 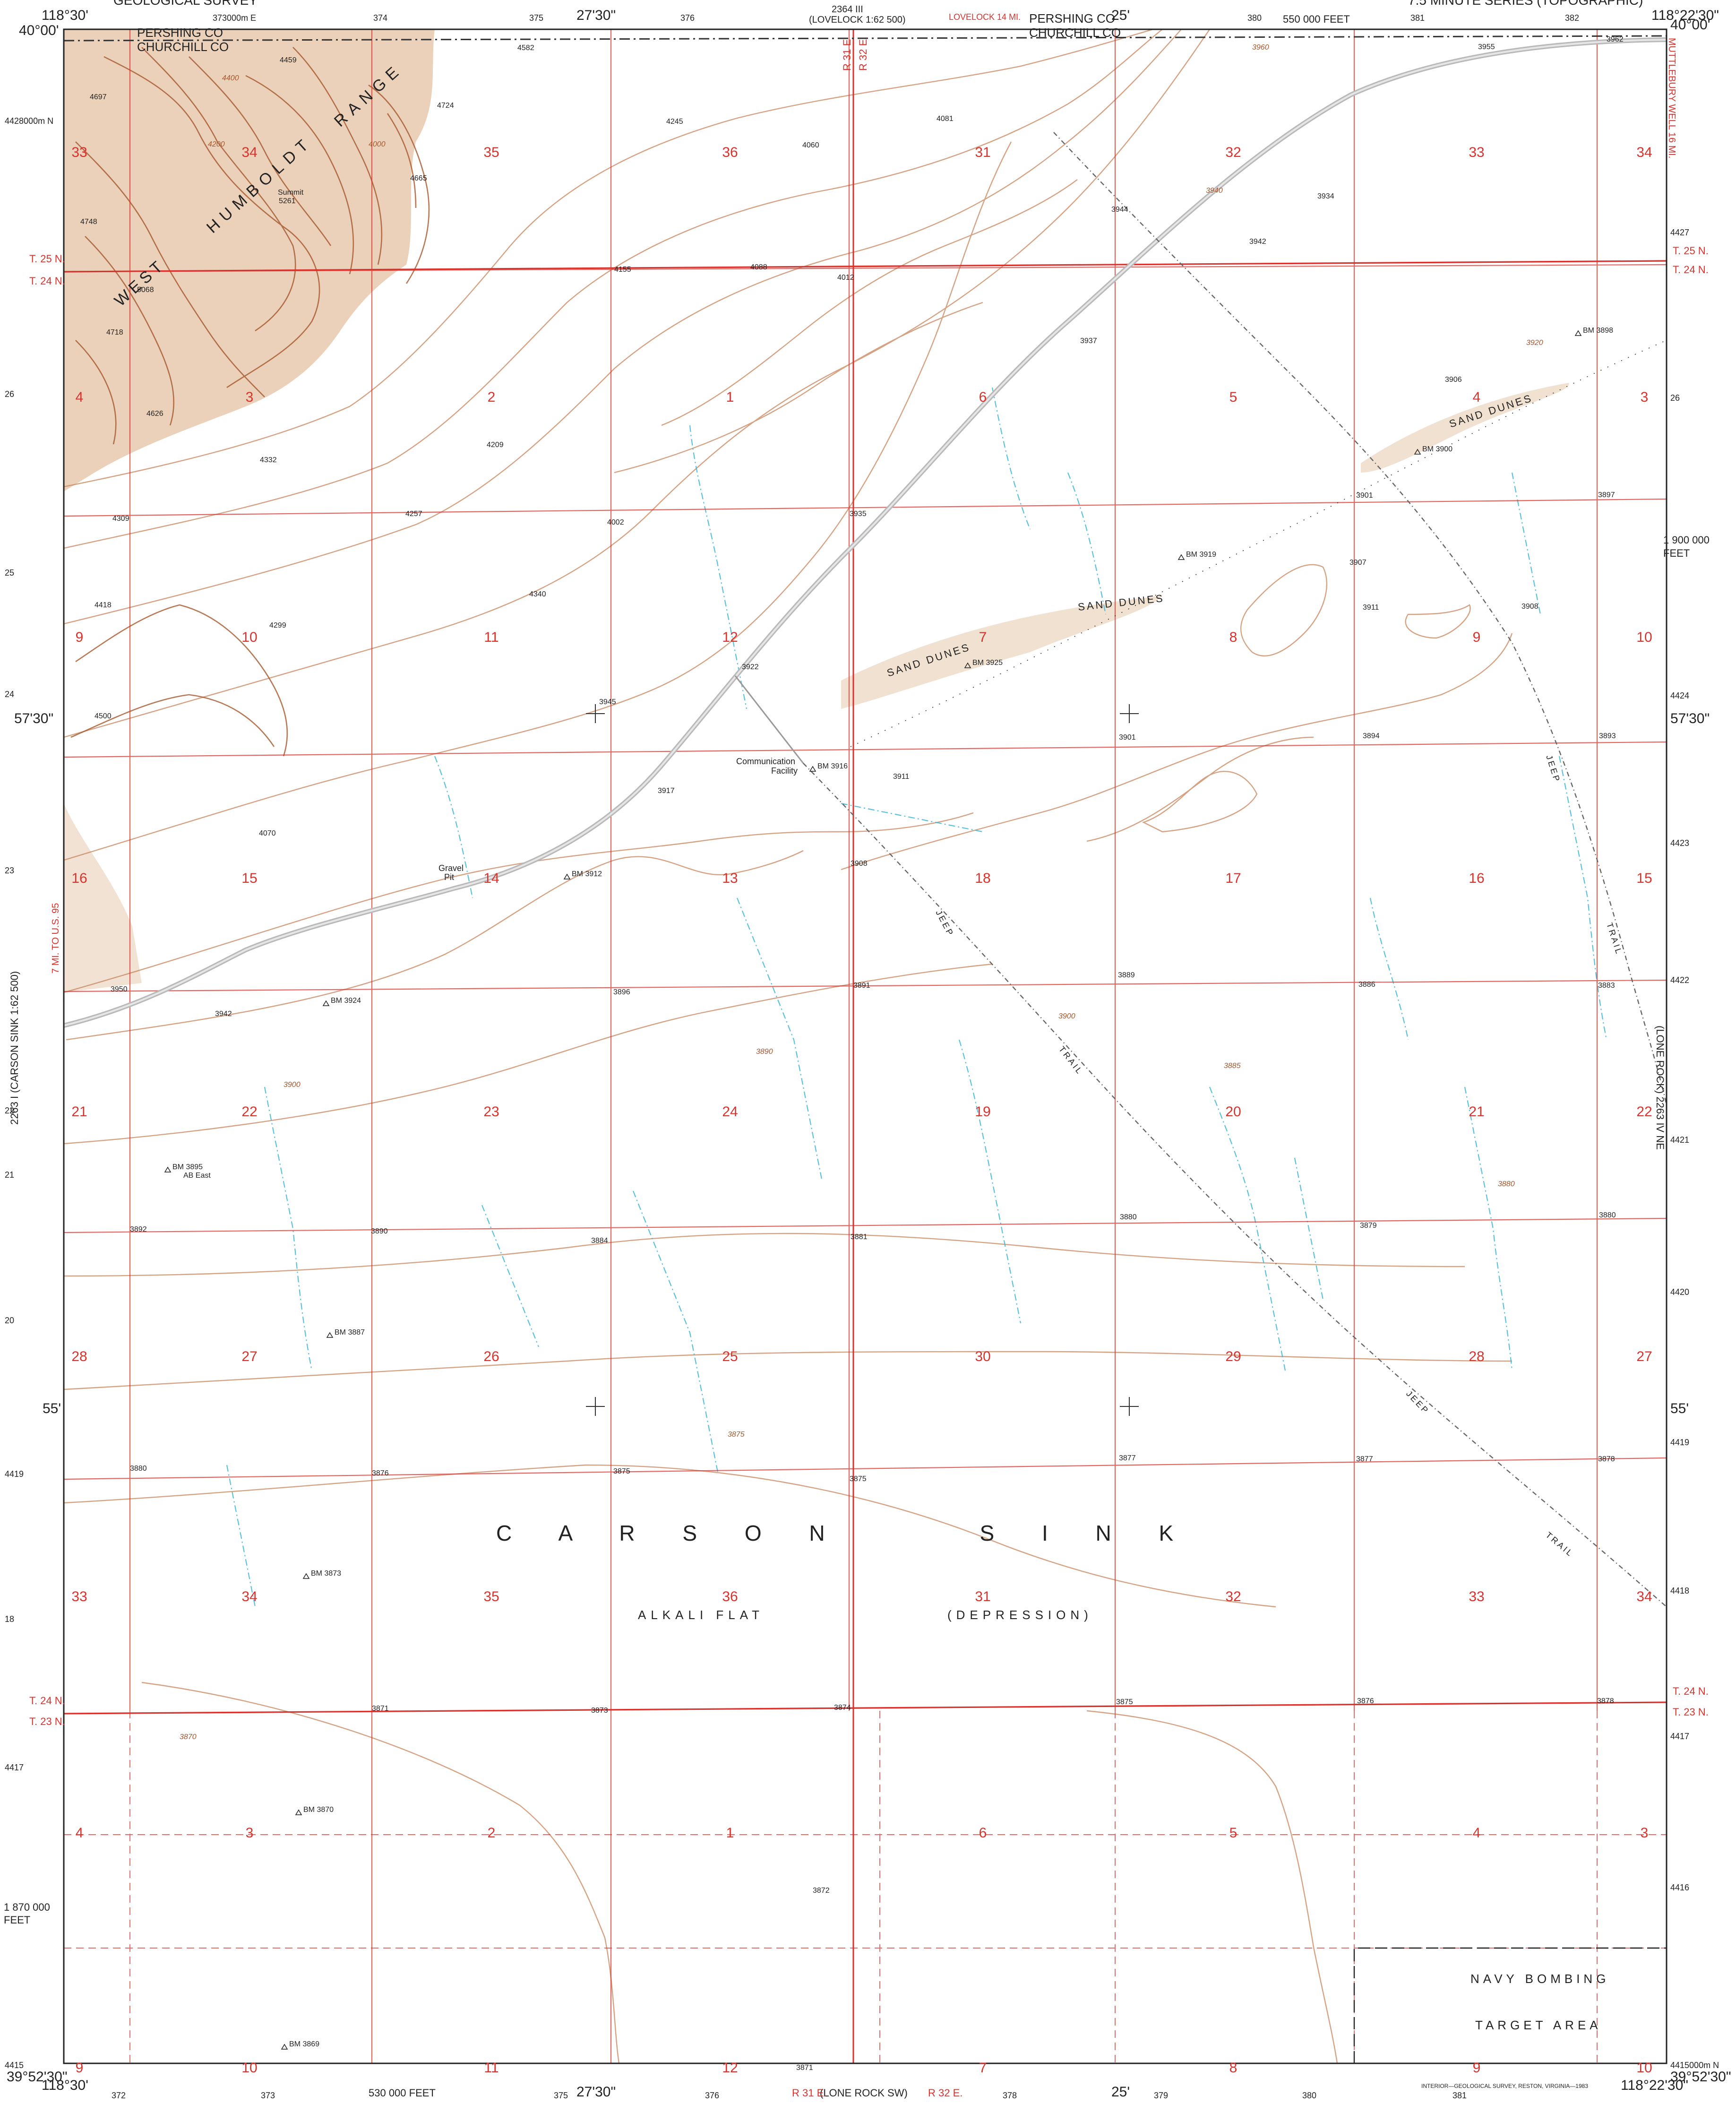 What do you see at coordinates (120, 519) in the screenshot?
I see `spot-elevation: 4309` at bounding box center [120, 519].